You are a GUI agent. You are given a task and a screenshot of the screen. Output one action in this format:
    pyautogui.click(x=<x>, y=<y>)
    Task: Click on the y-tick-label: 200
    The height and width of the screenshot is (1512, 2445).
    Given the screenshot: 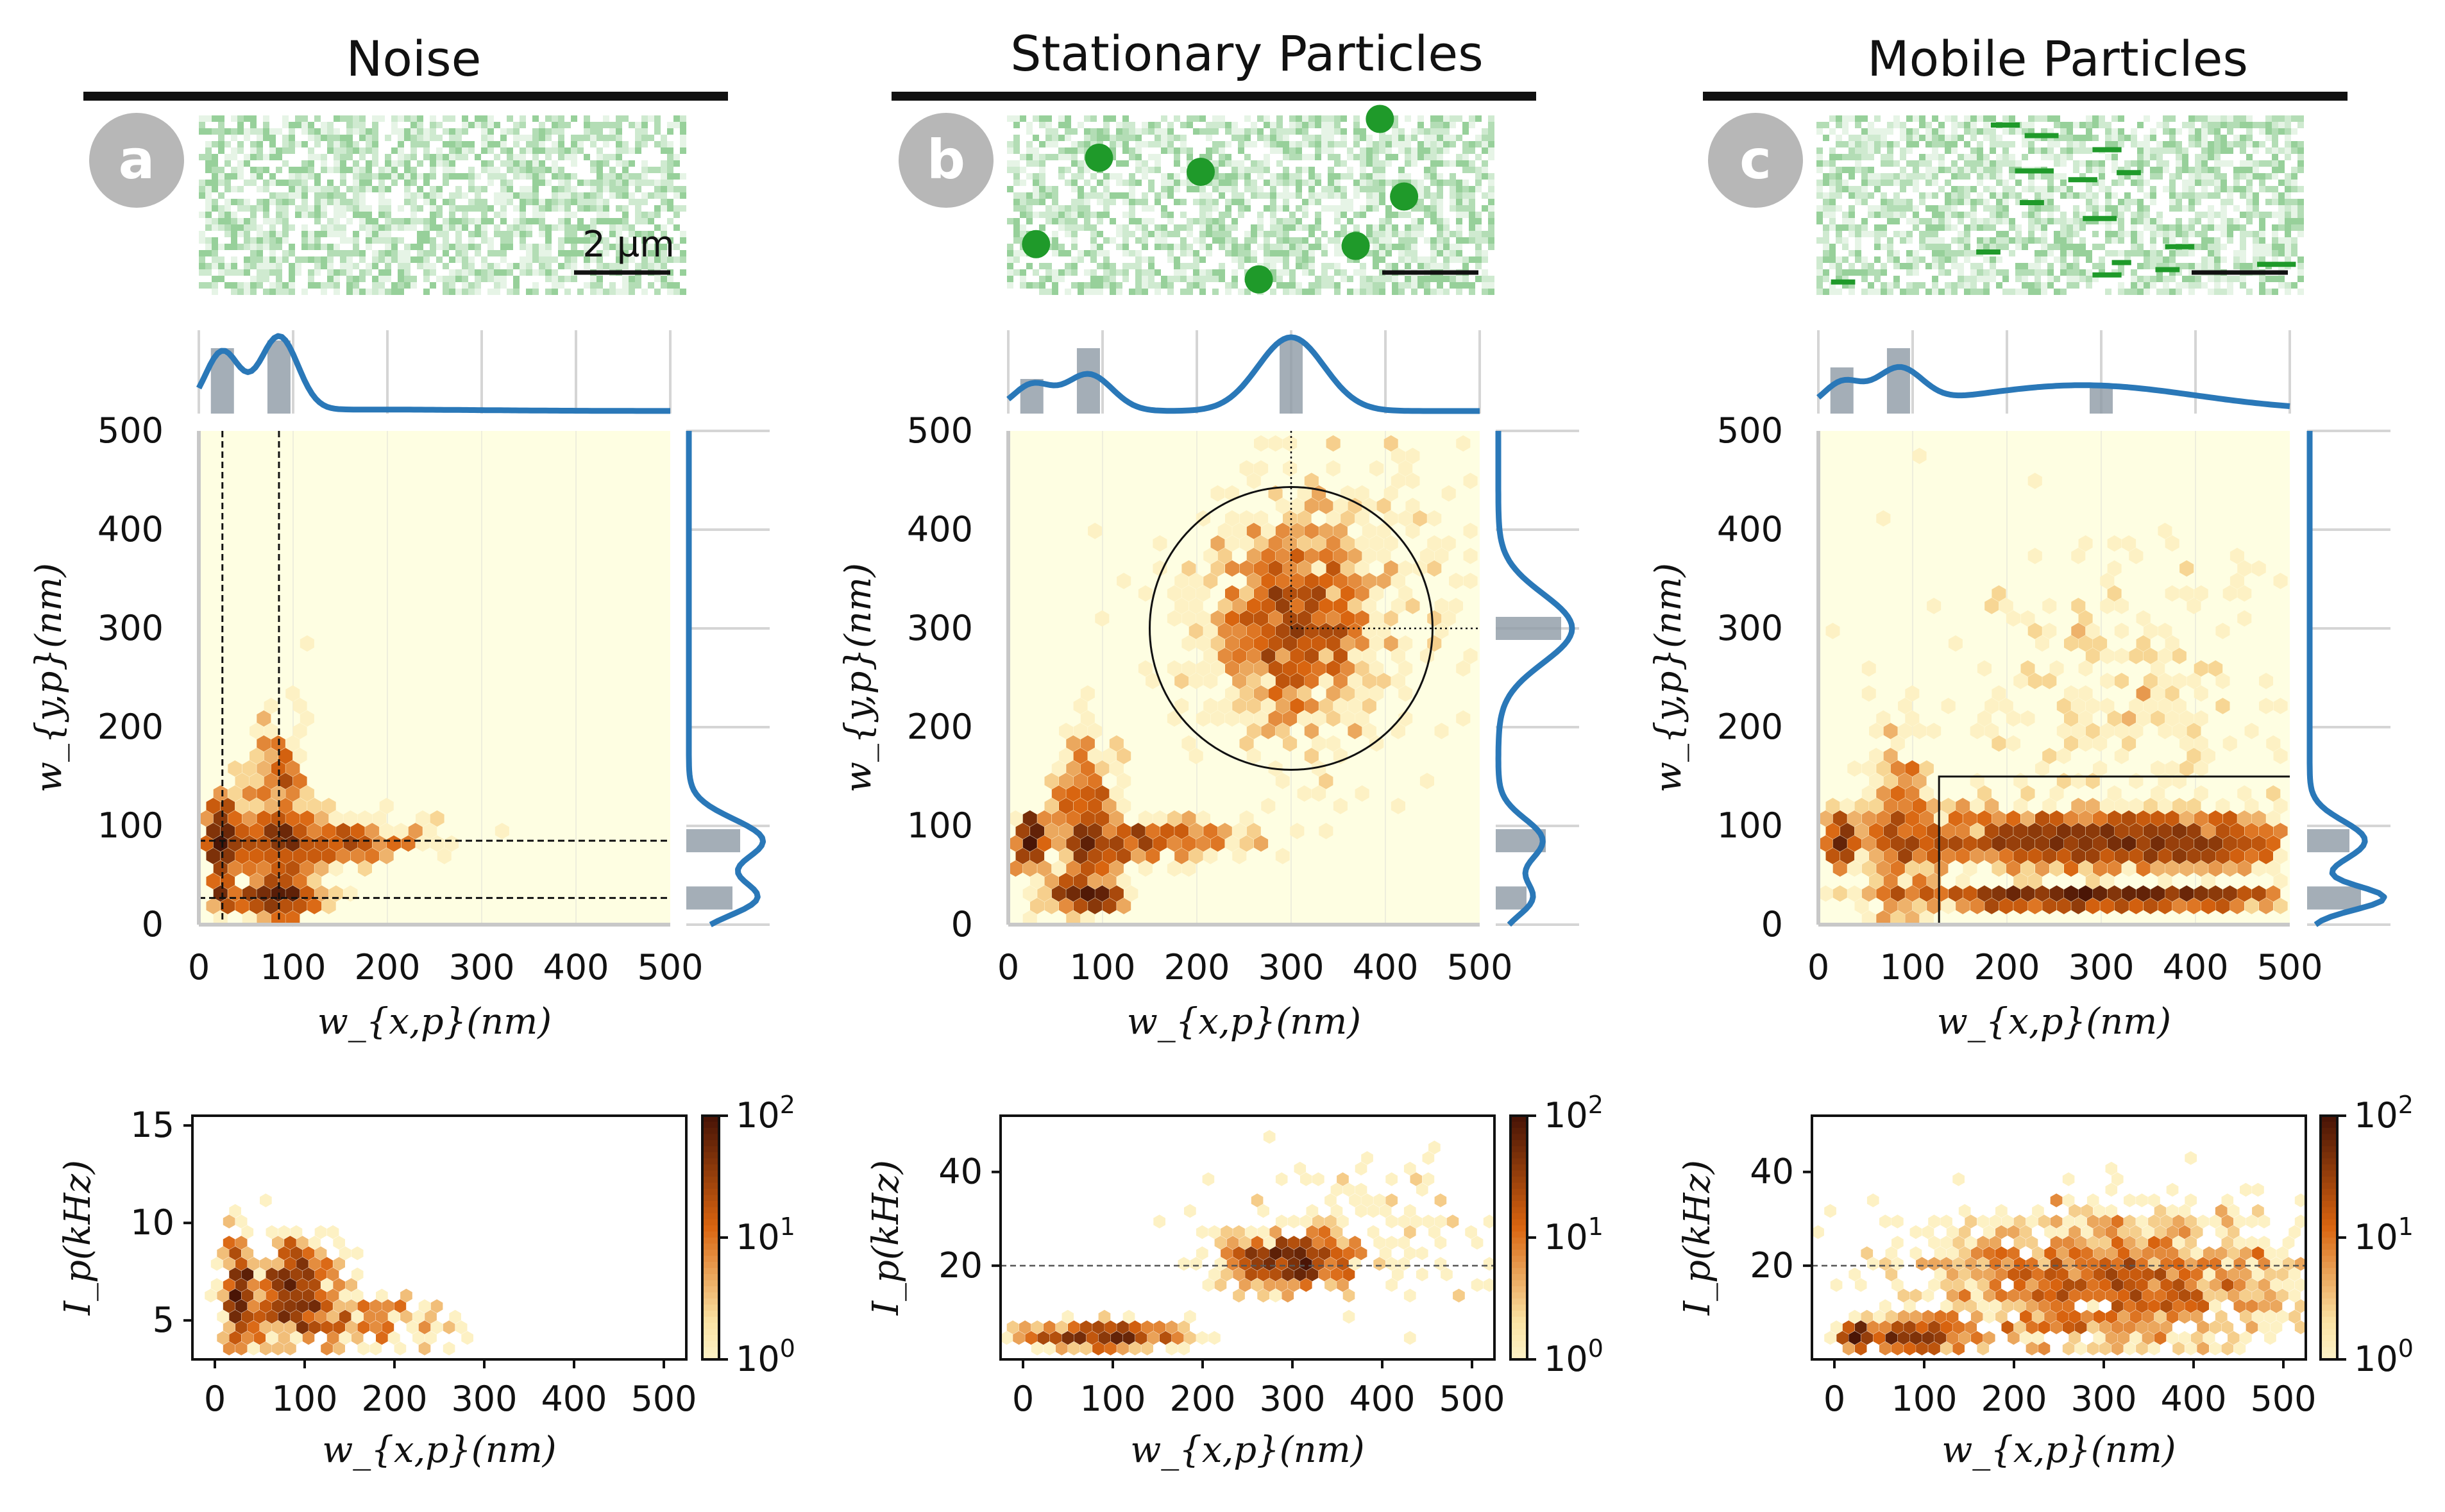 What is the action you would take?
    pyautogui.click(x=130, y=727)
    